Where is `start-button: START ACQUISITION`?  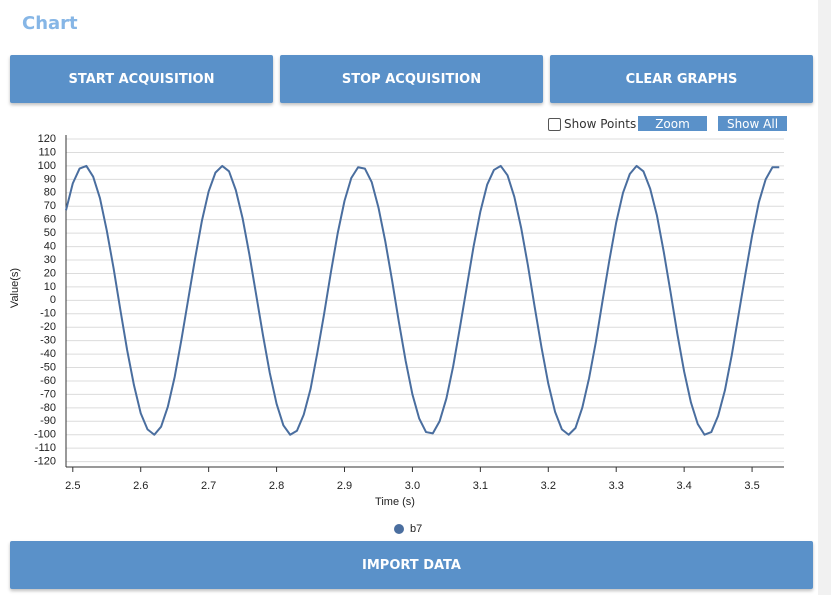 start-button: START ACQUISITION is located at coordinates (141, 79).